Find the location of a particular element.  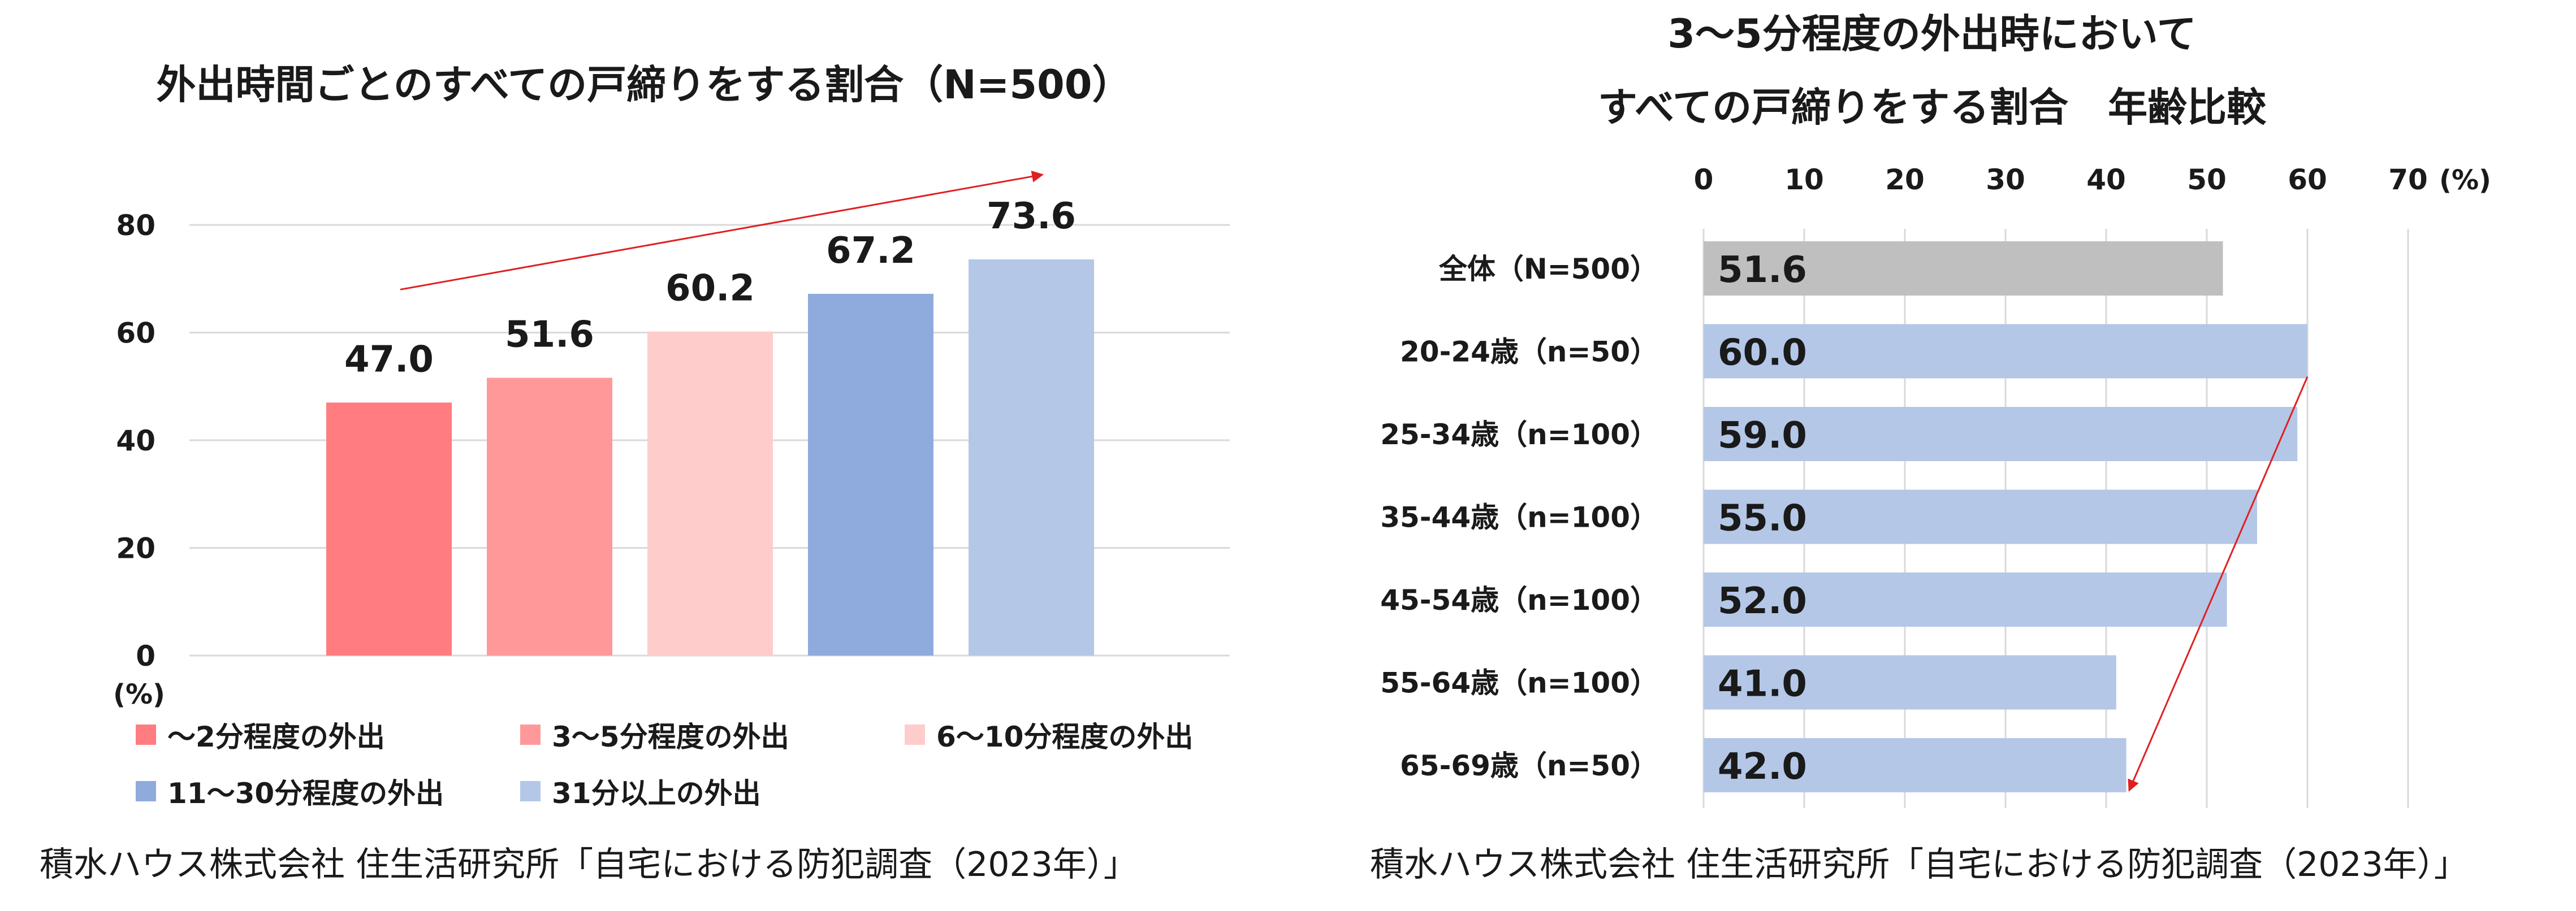

right-chart-title-line-1: 3～5分程度の外出時において is located at coordinates (1932, 34).